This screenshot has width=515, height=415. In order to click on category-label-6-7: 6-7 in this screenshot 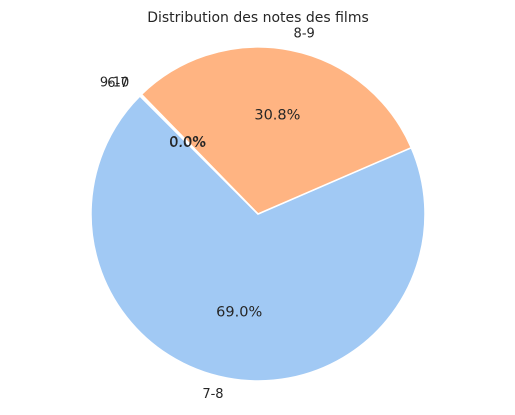, I will do `click(117, 83)`.